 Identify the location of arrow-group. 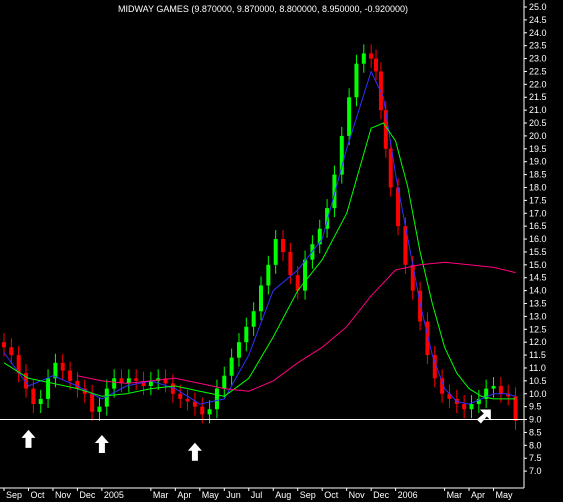
(256, 435).